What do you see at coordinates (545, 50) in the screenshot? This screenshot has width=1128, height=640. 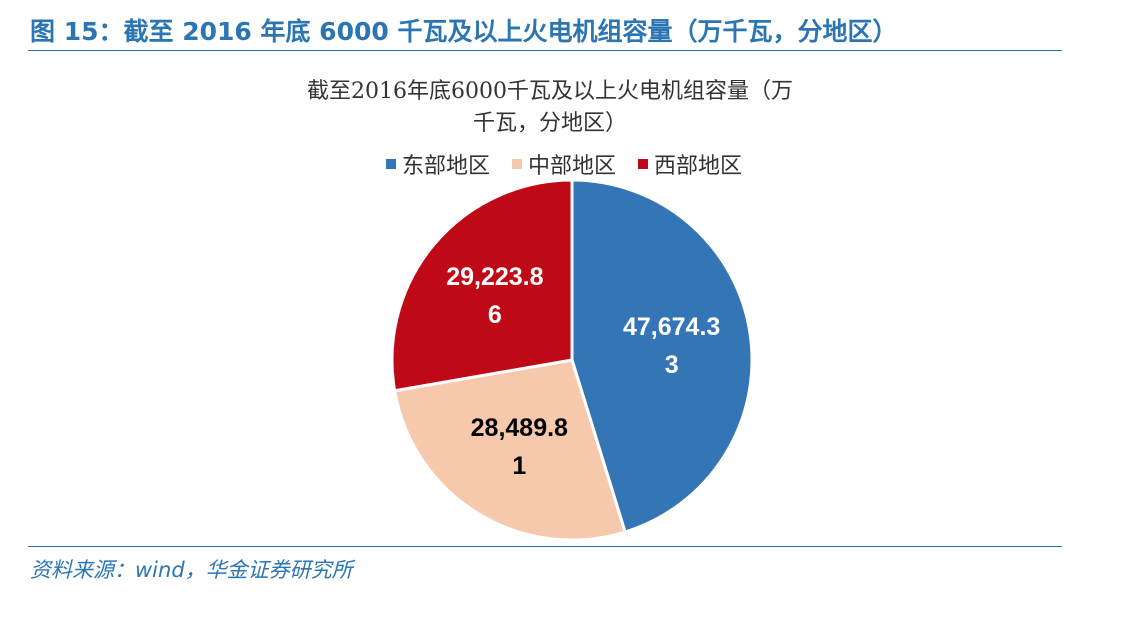 I see `title-rule` at bounding box center [545, 50].